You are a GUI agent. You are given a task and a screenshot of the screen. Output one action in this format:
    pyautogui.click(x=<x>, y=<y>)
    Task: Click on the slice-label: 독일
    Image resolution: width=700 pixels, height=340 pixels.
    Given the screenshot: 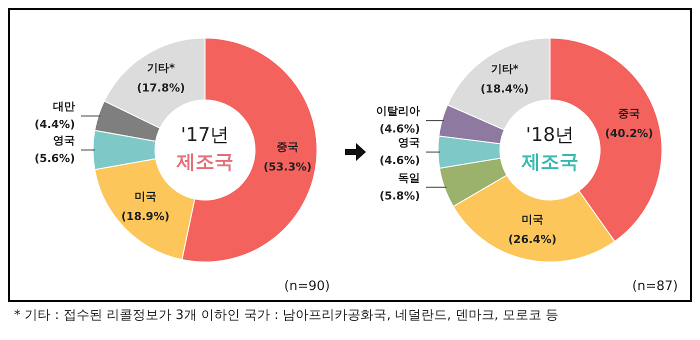 What is the action you would take?
    pyautogui.click(x=409, y=177)
    